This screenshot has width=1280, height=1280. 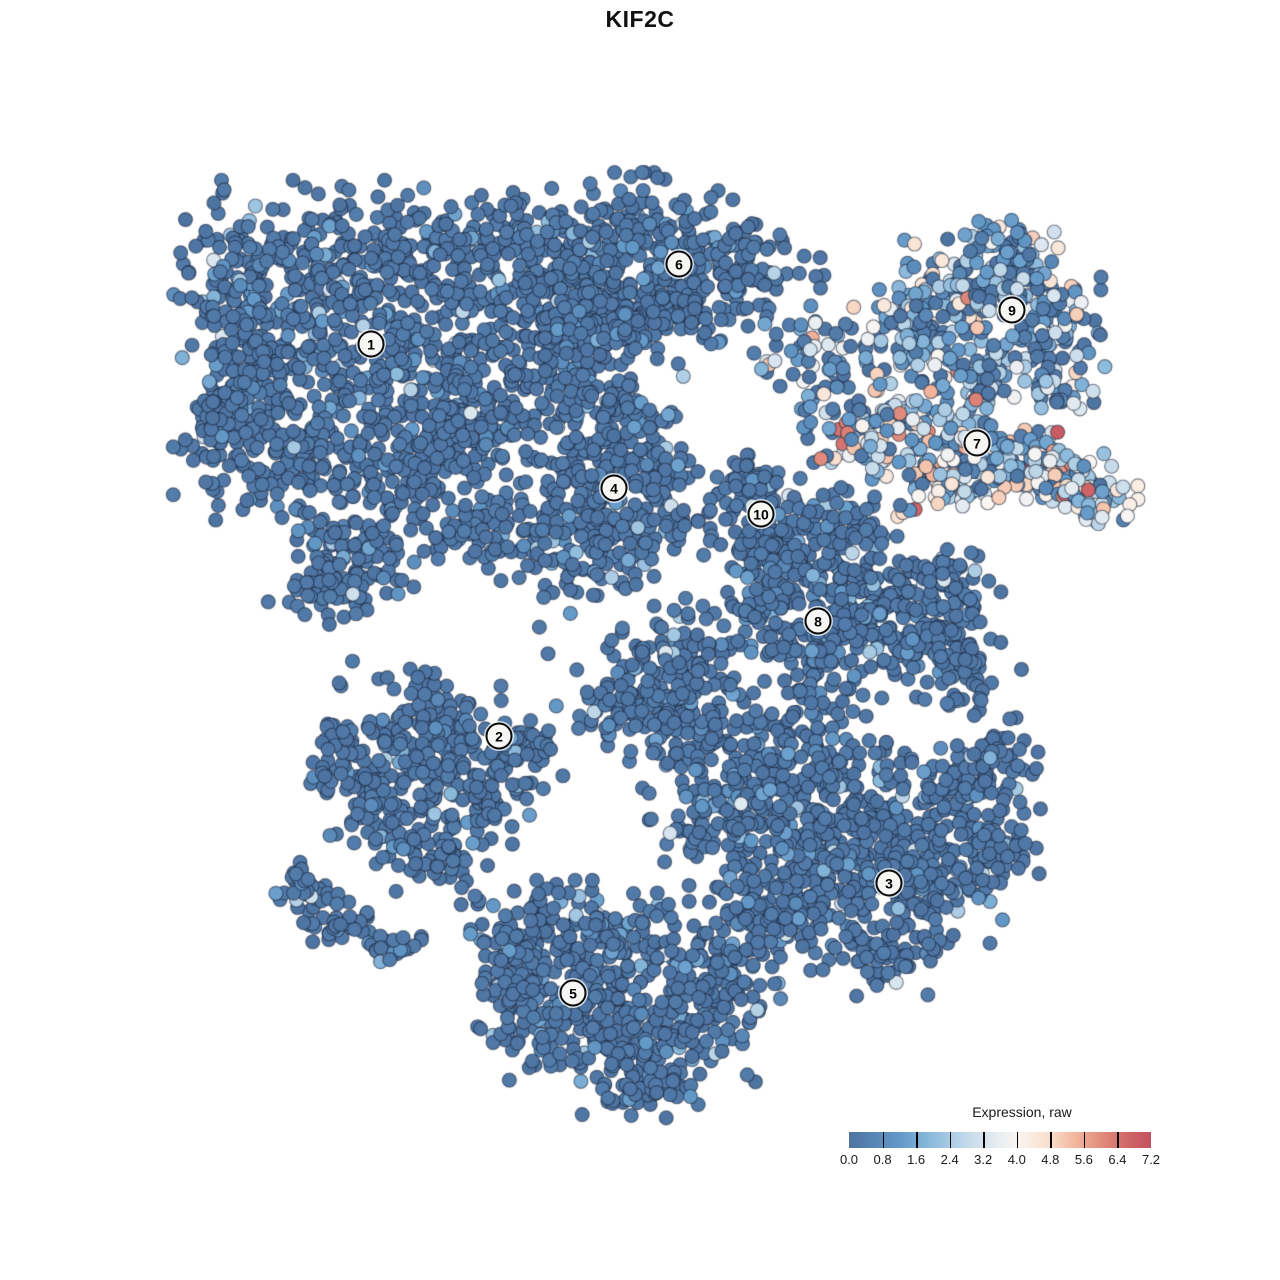 What do you see at coordinates (761, 514) in the screenshot?
I see `cluster-label-10: 10` at bounding box center [761, 514].